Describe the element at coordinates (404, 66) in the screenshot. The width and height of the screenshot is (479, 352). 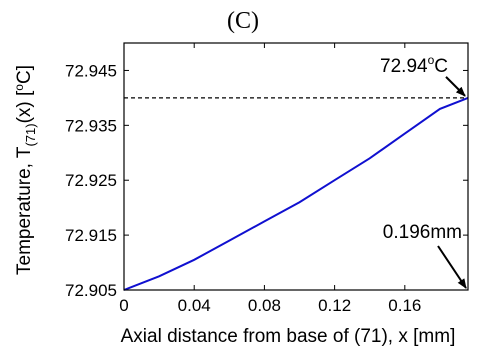
I see `max-temperature-value: 72.94` at that location.